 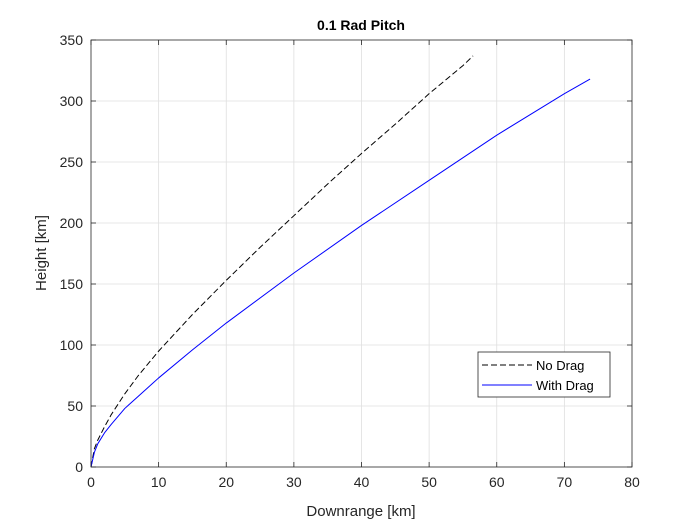 What do you see at coordinates (294, 482) in the screenshot?
I see `x-tick-label: 30` at bounding box center [294, 482].